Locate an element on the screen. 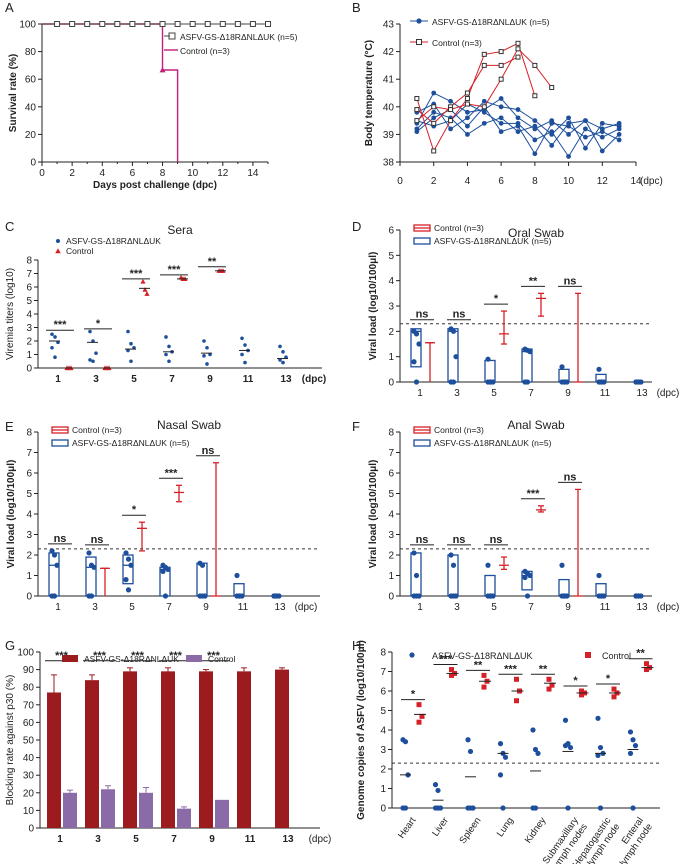  panel-e-label: E is located at coordinates (9, 426).